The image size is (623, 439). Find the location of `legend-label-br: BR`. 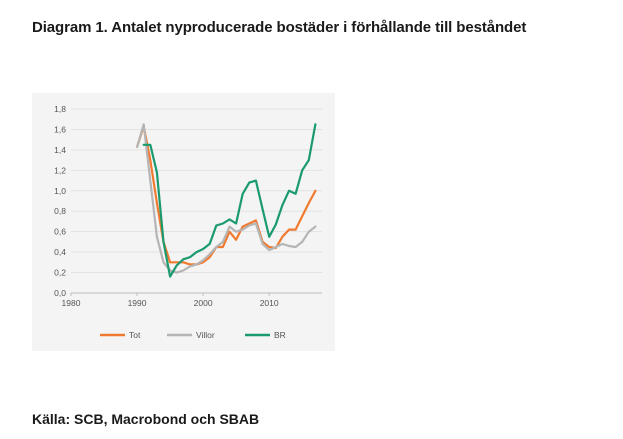

legend-label-br: BR is located at coordinates (280, 335).